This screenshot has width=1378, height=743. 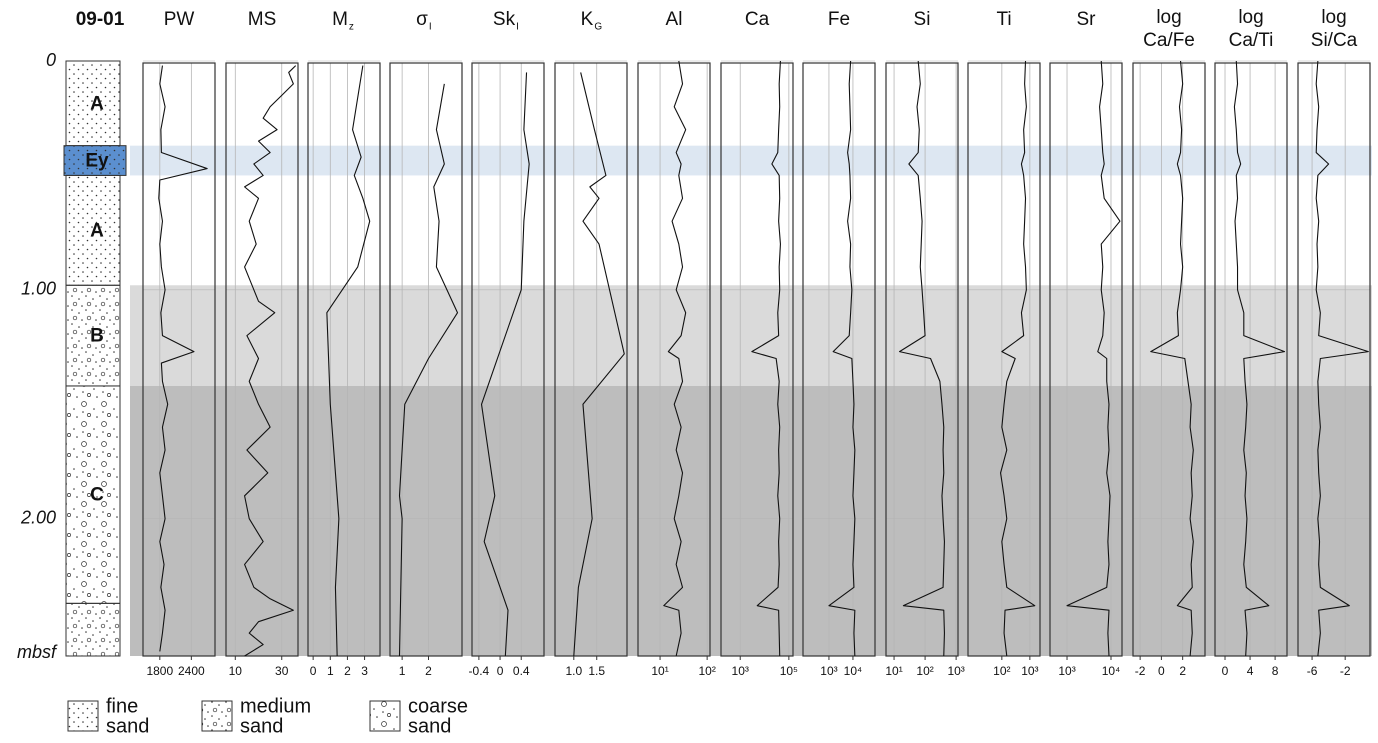 I want to click on panel-title: 09-01, so click(x=100, y=19).